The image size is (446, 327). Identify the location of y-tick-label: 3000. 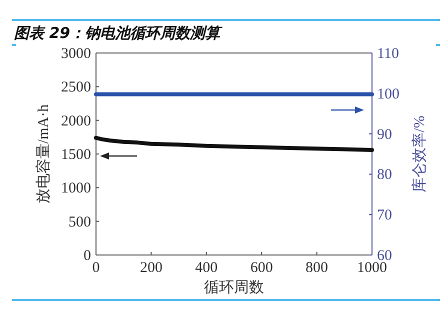
(76, 54).